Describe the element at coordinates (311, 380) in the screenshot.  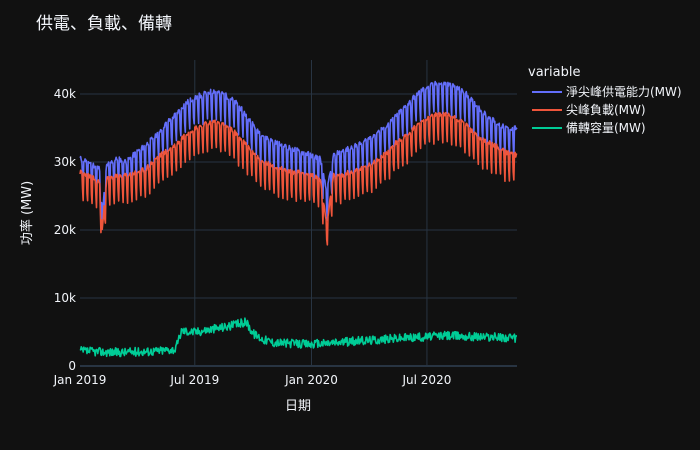
I see `x-tick-label: Jan 2020` at that location.